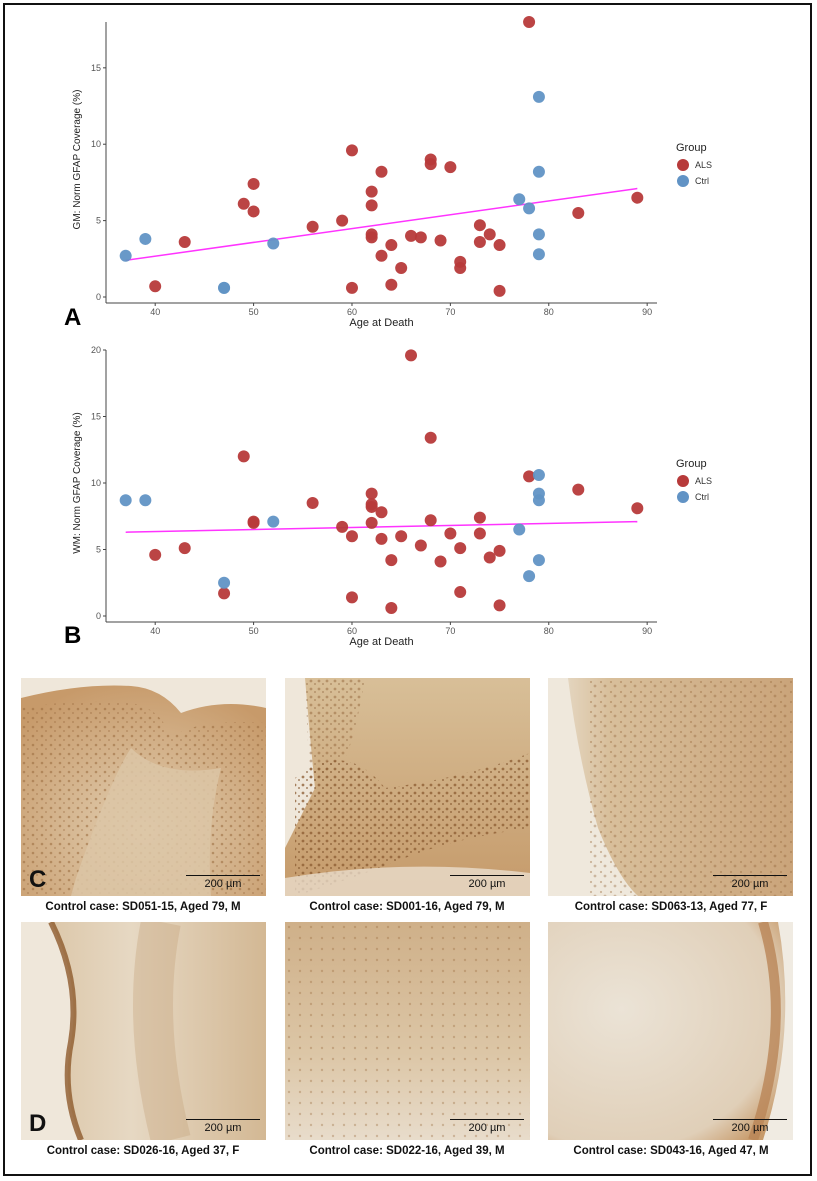  Describe the element at coordinates (96, 144) in the screenshot. I see `chart-a-y-tick-label: 10` at that location.